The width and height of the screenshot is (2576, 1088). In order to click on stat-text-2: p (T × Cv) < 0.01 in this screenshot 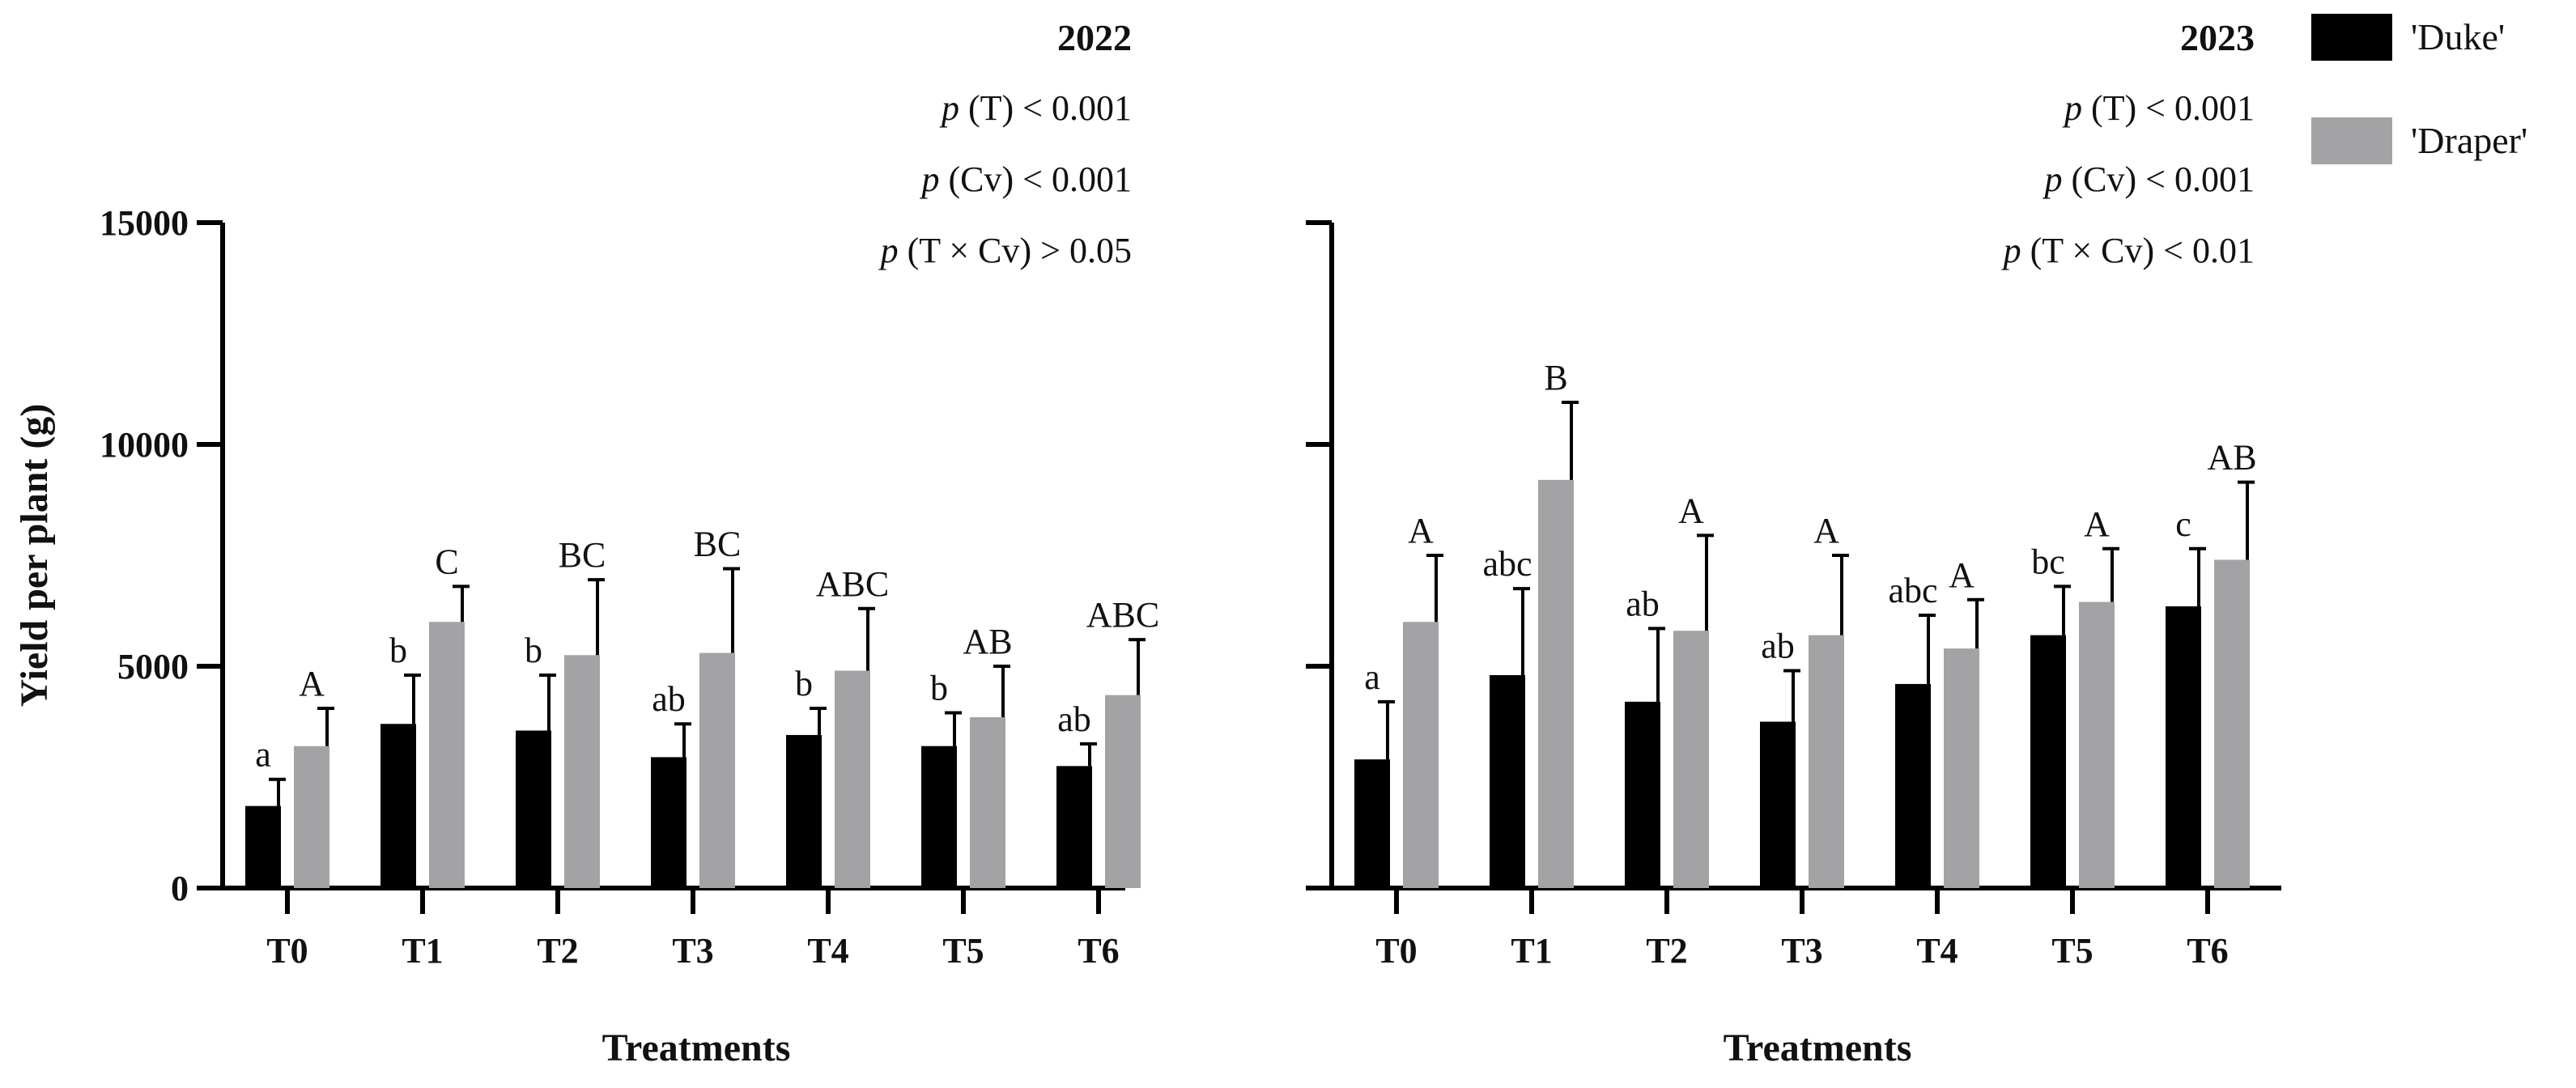, I will do `click(2128, 250)`.